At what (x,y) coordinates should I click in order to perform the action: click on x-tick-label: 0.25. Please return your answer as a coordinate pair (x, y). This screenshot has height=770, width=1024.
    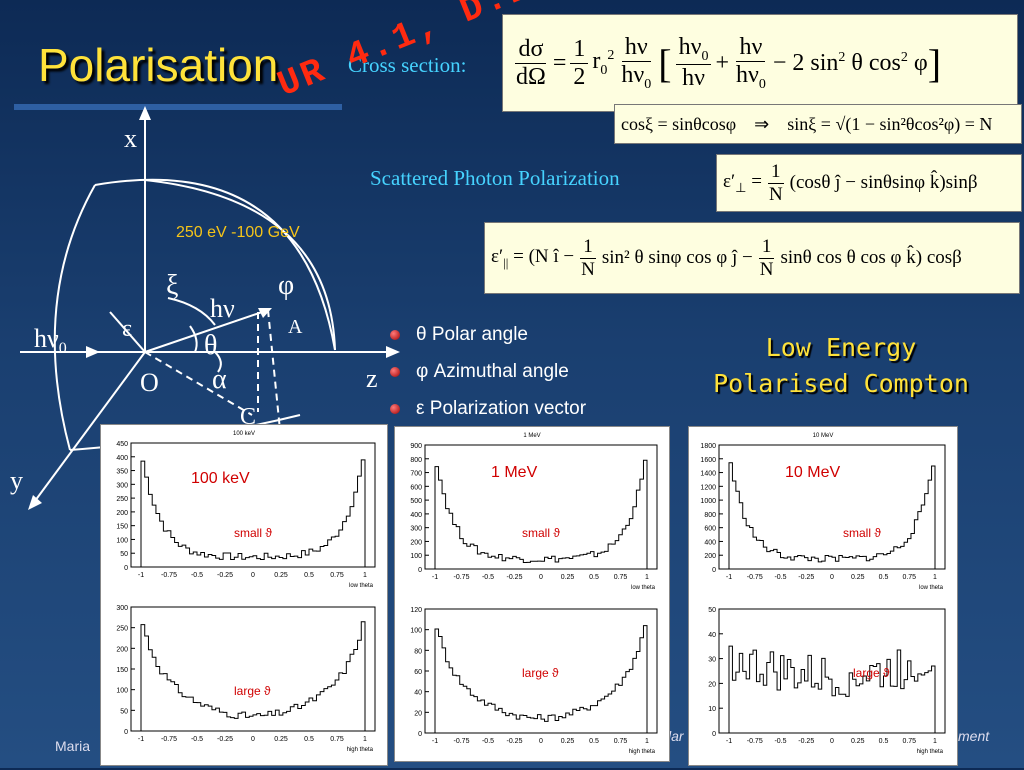
    Looking at the image, I should click on (568, 577).